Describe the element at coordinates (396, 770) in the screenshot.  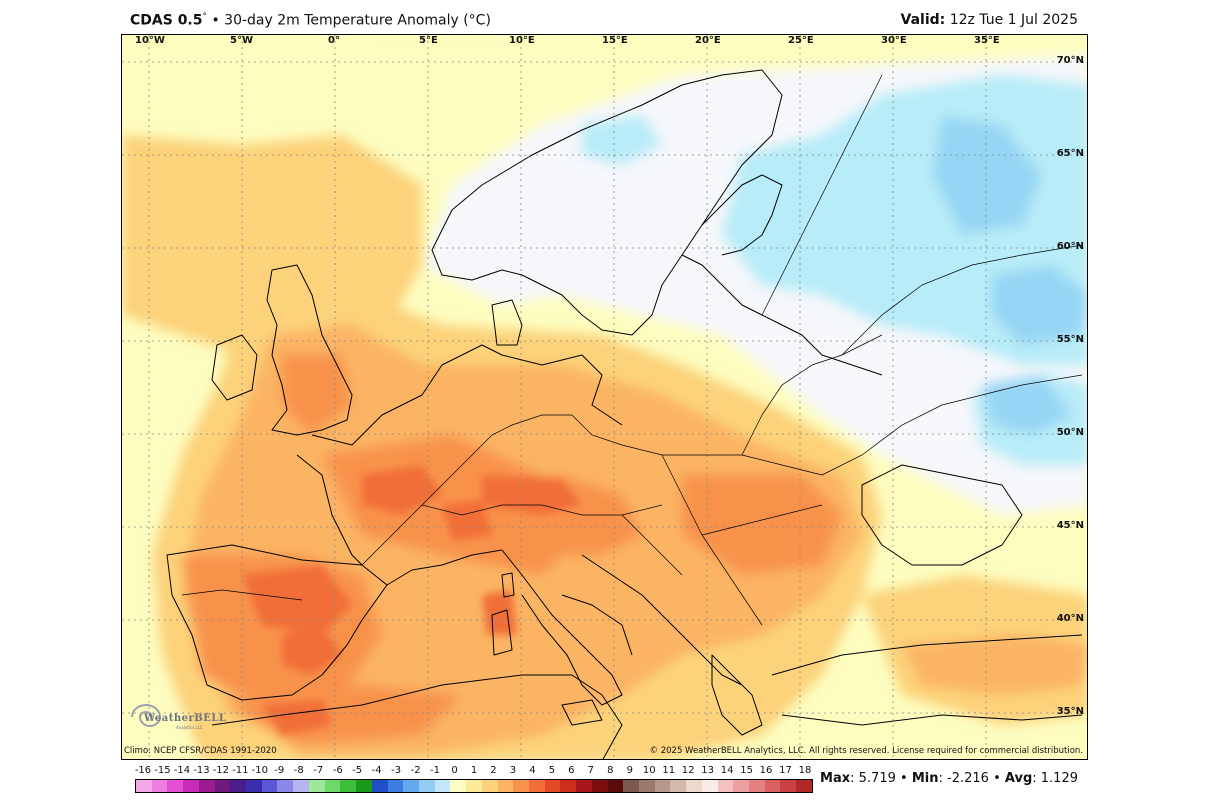
I see `colorbar-tick-label: -3` at that location.